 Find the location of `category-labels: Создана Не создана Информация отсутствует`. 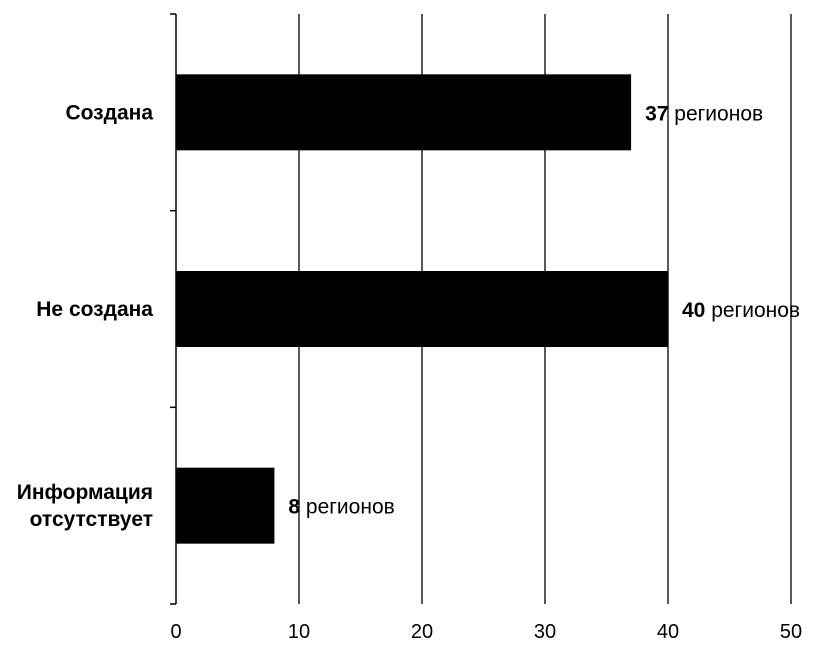

category-labels: Создана Не создана Информация отсутствует is located at coordinates (85, 316).